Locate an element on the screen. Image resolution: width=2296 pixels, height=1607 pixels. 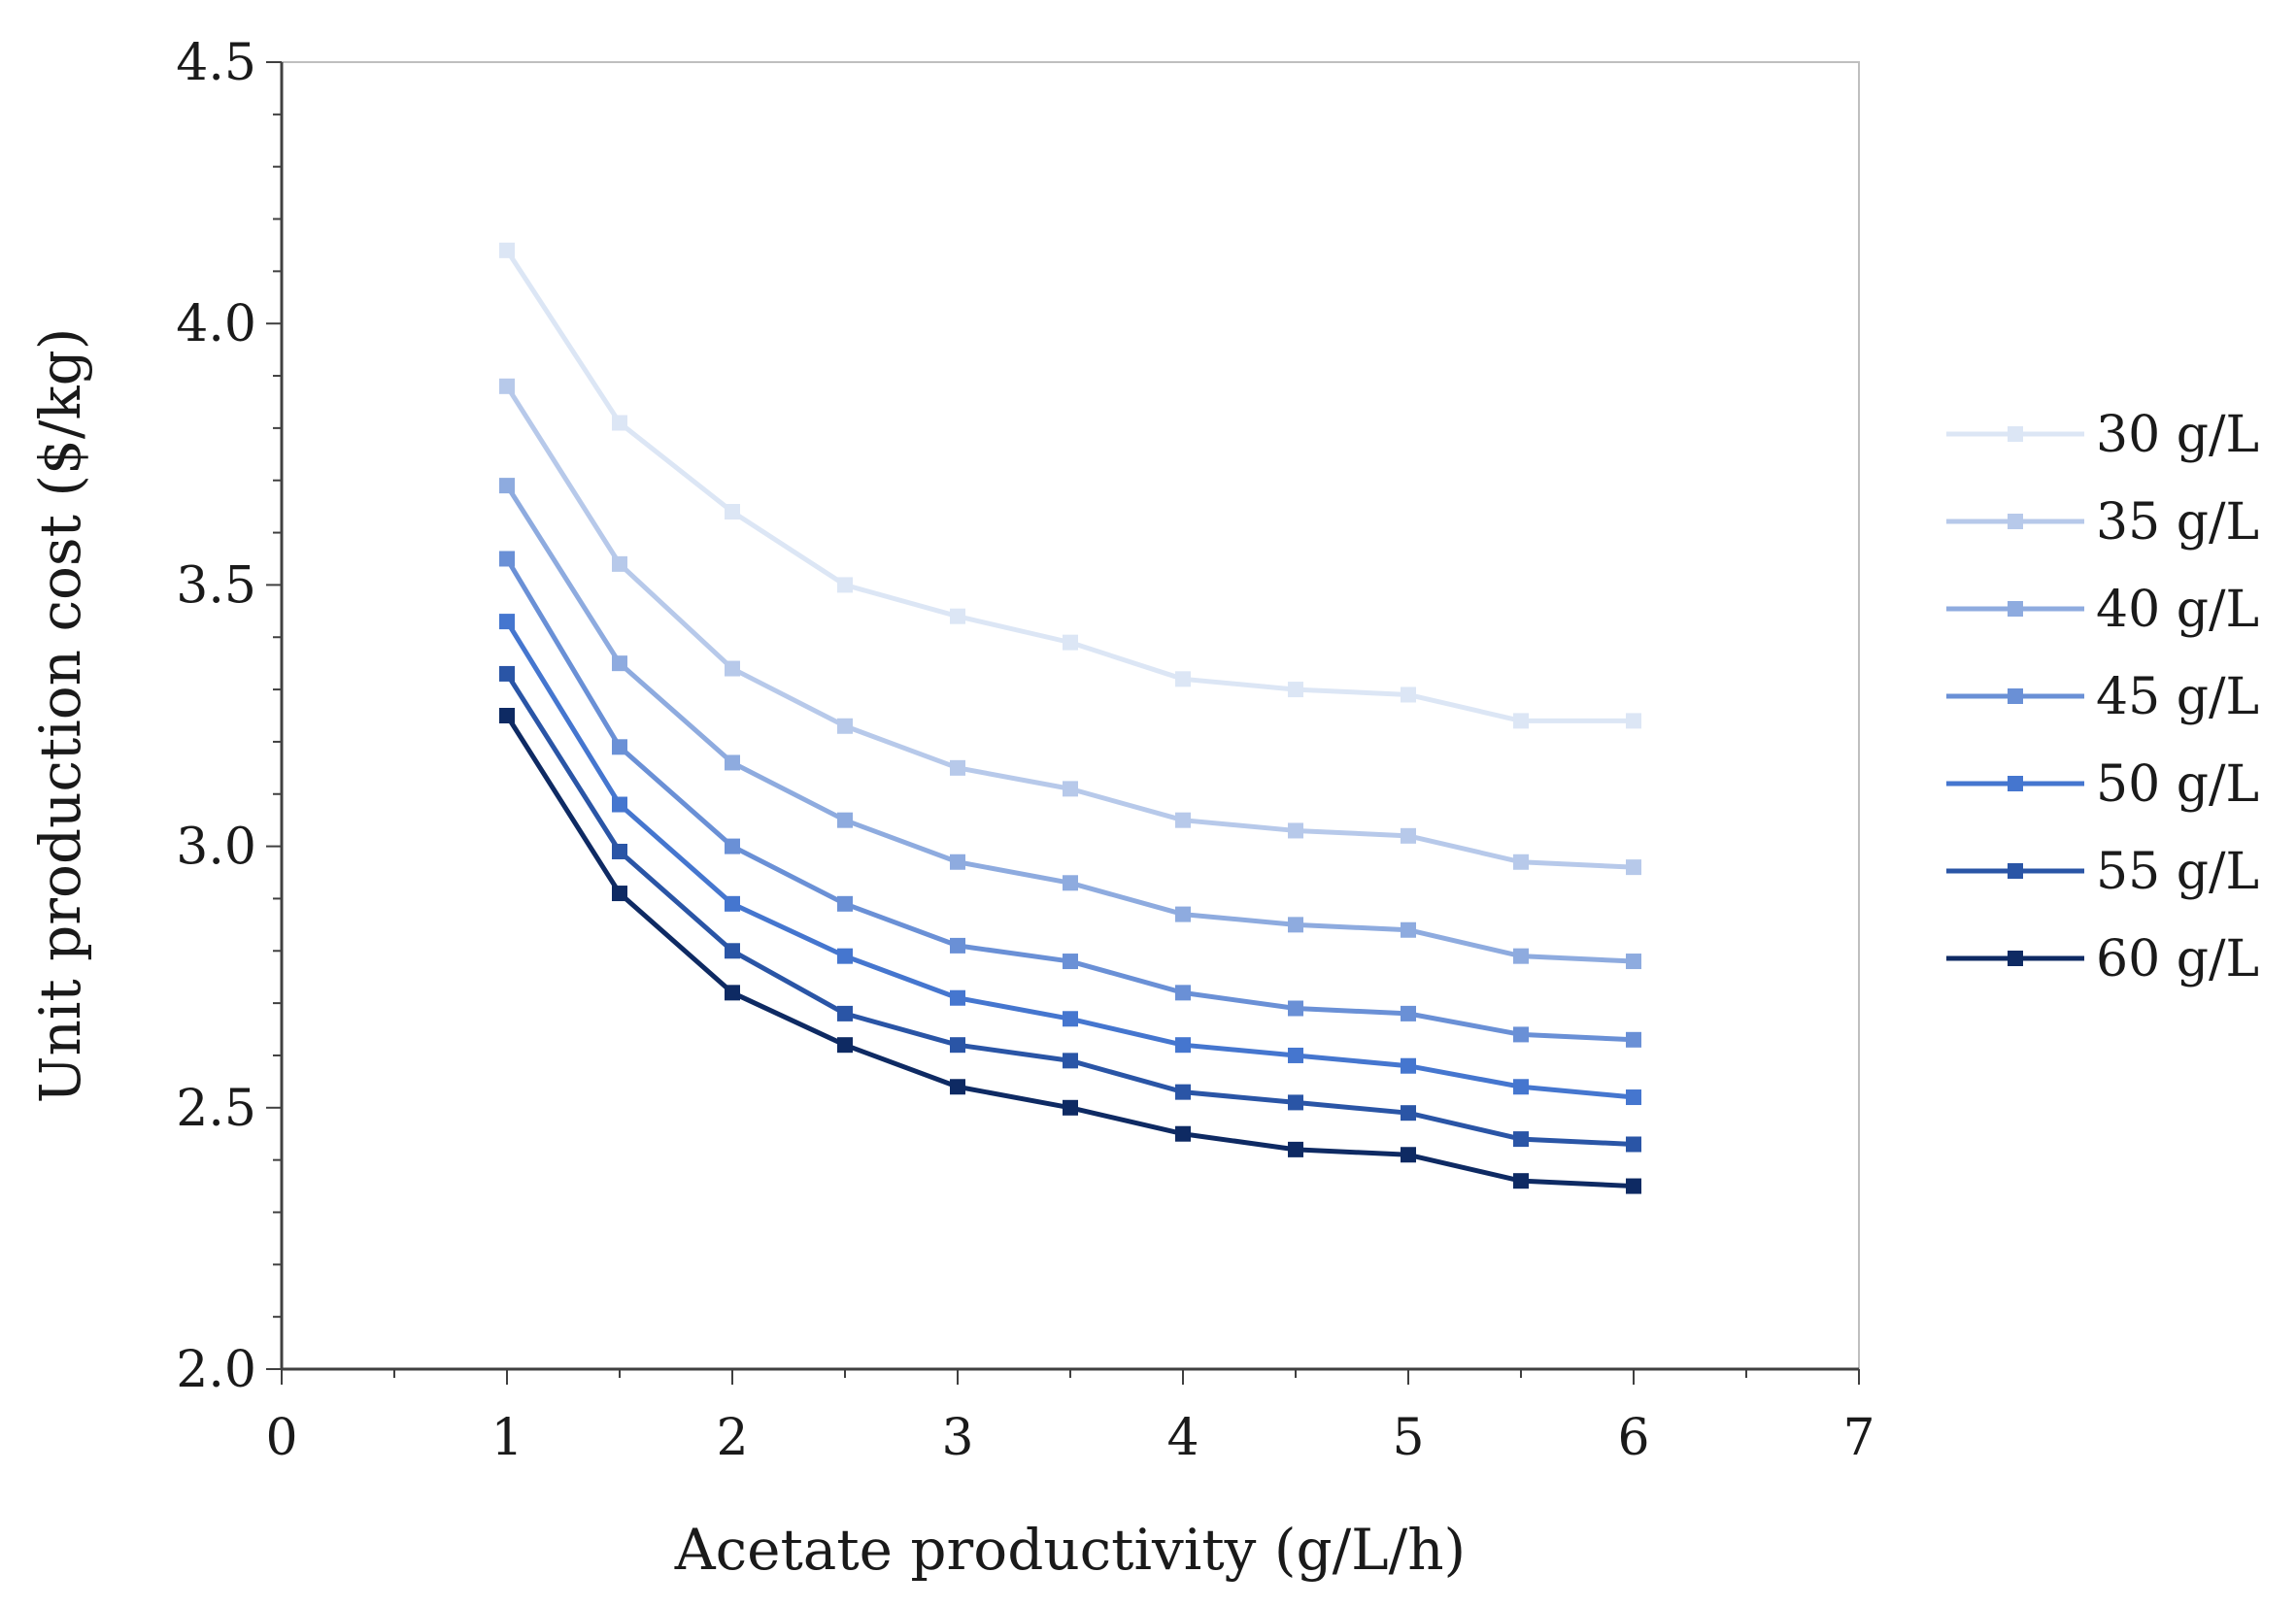
legend-label: 55 g/L is located at coordinates (2177, 872).